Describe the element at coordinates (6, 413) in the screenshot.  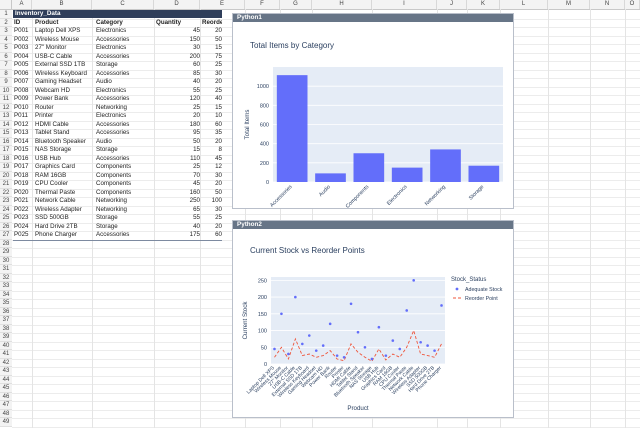
I see `row-header: 48` at that location.